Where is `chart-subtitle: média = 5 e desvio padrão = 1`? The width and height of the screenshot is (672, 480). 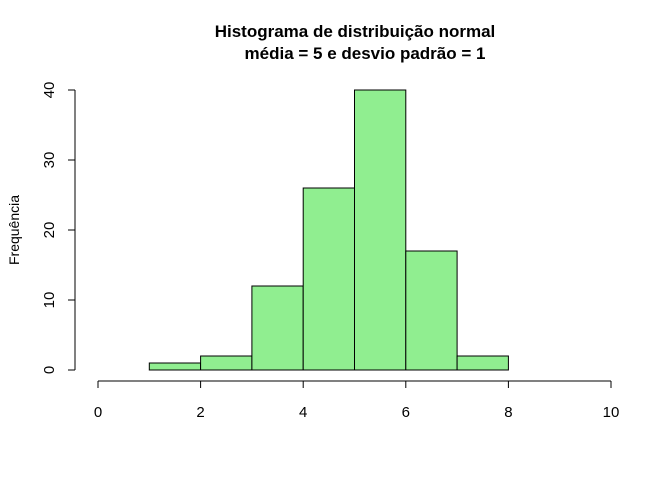 chart-subtitle: média = 5 e desvio padrão = 1 is located at coordinates (365, 53).